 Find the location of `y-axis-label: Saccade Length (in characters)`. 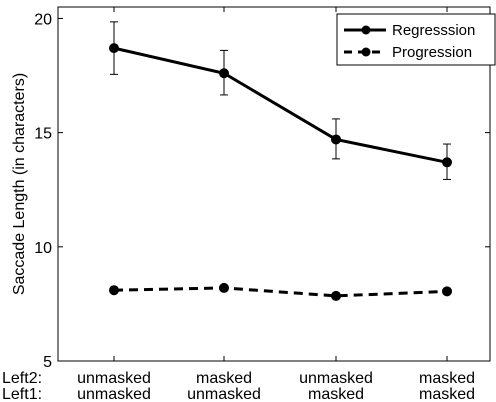

y-axis-label: Saccade Length (in characters) is located at coordinates (19, 184).